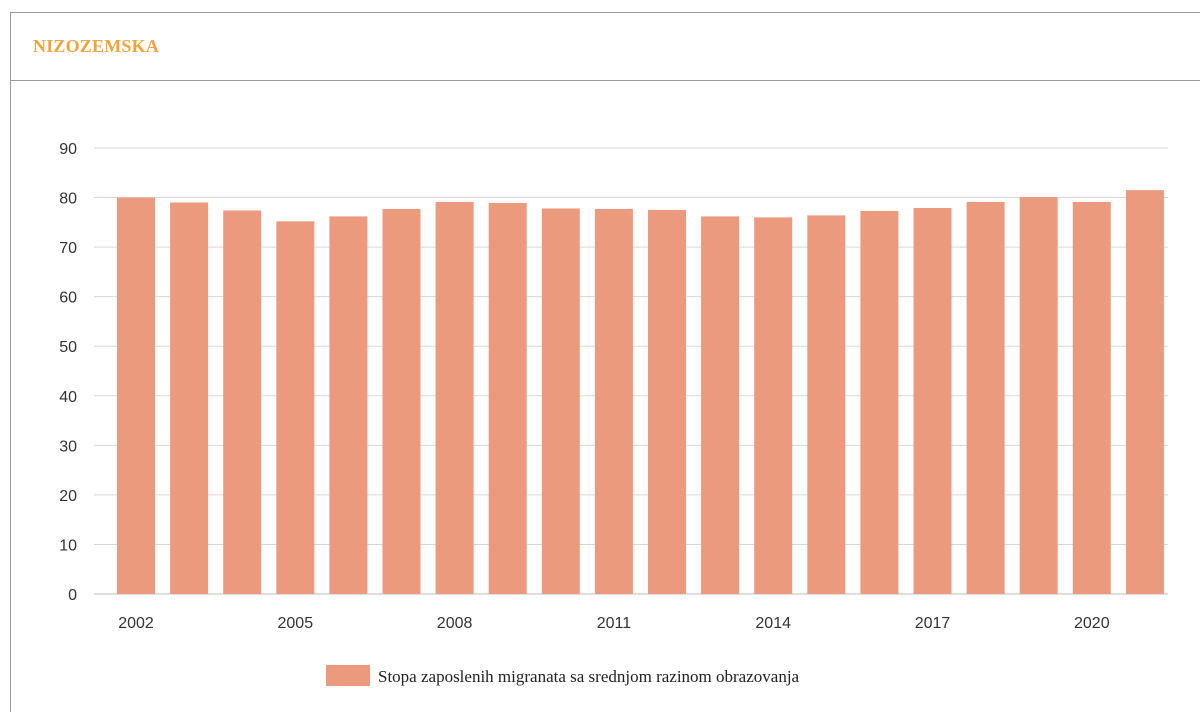 Image resolution: width=1200 pixels, height=712 pixels. I want to click on y-tick-label: 70, so click(68, 248).